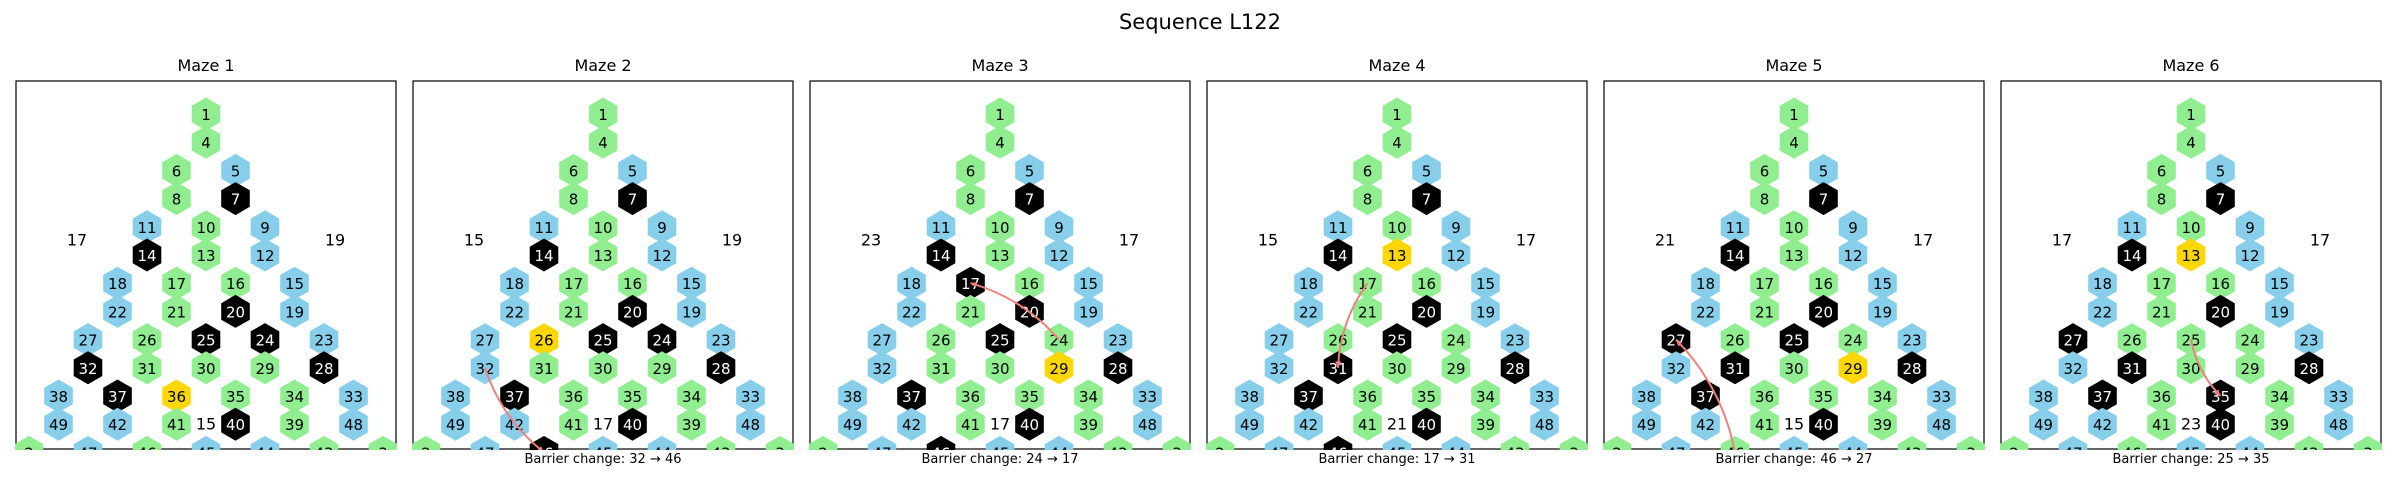 The image size is (2400, 480). Describe the element at coordinates (1912, 340) in the screenshot. I see `maze-cell: 23` at that location.